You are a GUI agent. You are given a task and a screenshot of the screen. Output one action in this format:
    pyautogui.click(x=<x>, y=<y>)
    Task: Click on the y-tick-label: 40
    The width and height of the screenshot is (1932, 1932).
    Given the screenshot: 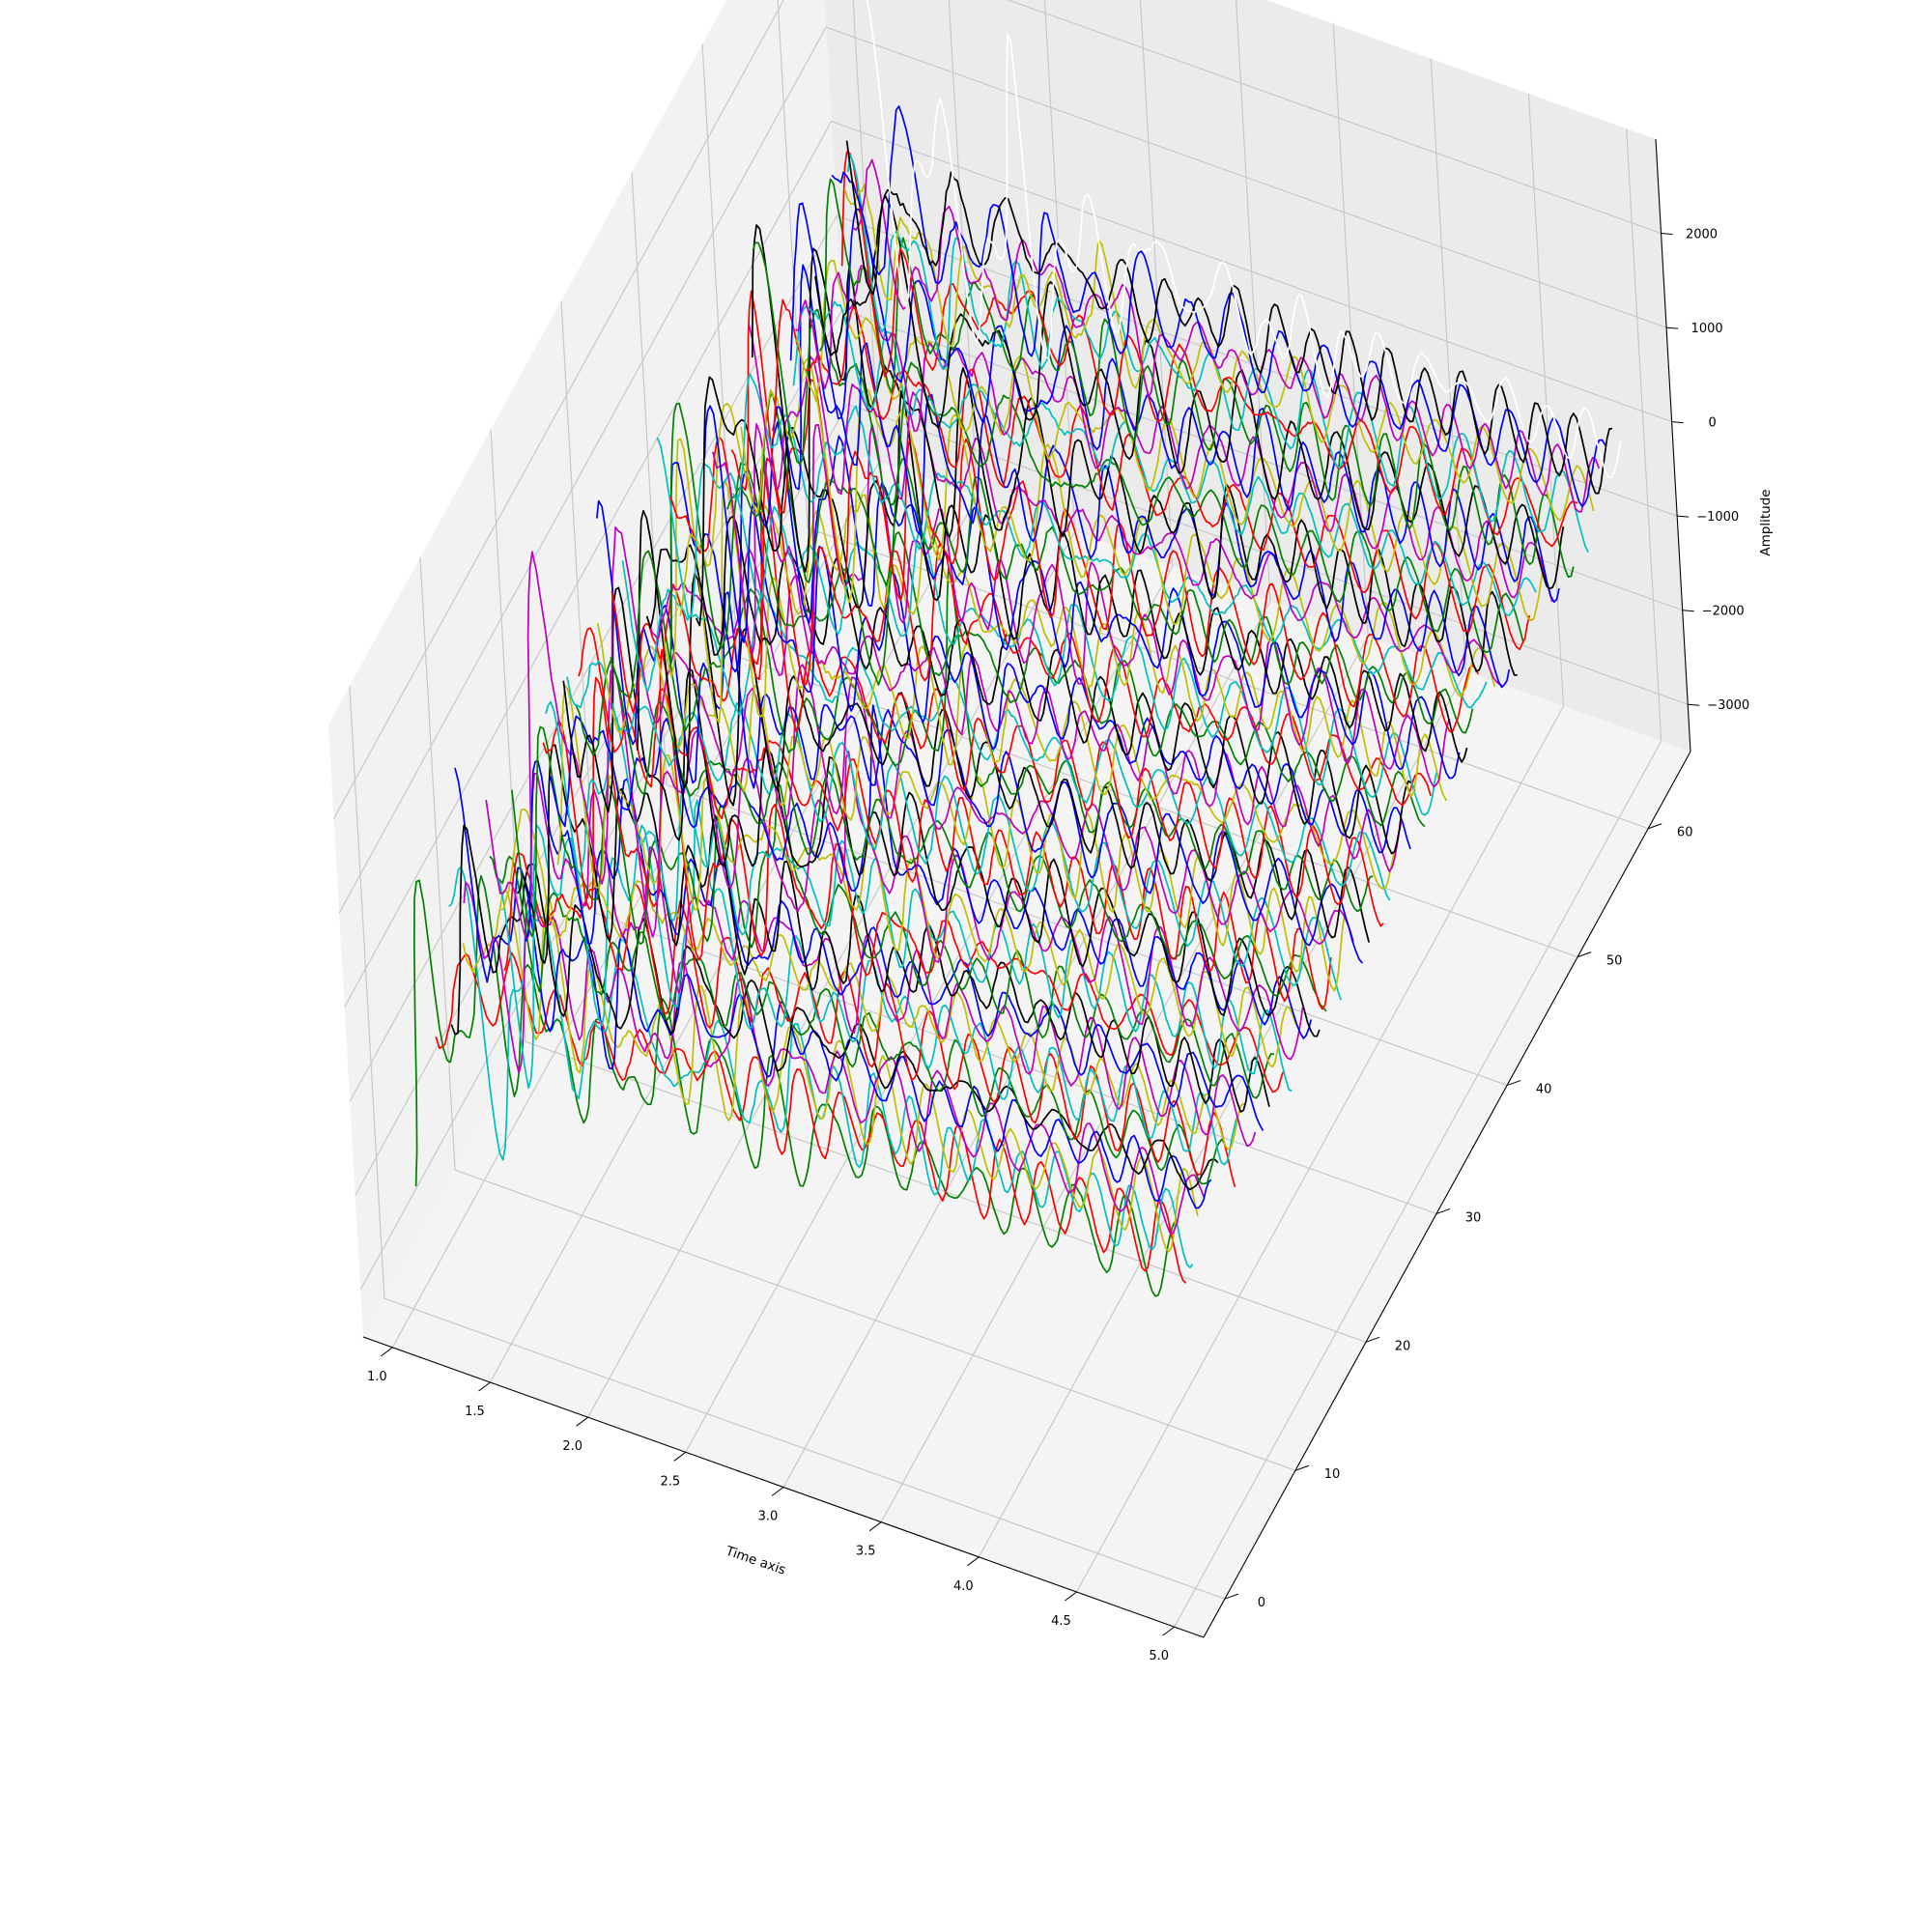 What is the action you would take?
    pyautogui.click(x=1544, y=1090)
    